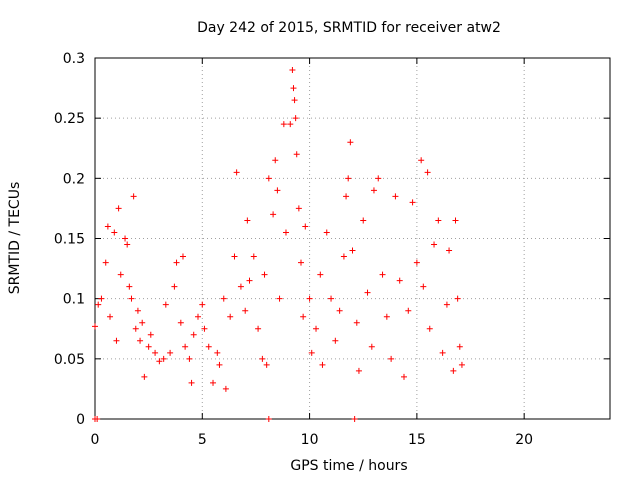 The width and height of the screenshot is (640, 480). Describe the element at coordinates (312, 440) in the screenshot. I see `x-tick-labels: 0 5 10 15 20` at that location.